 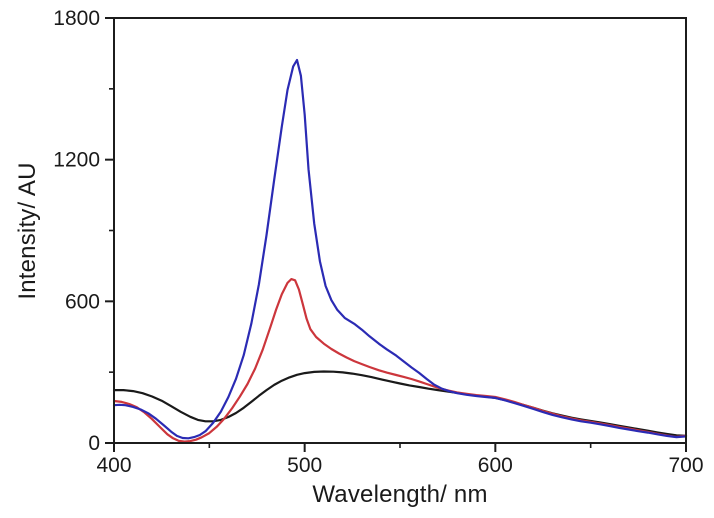 What do you see at coordinates (76, 18) in the screenshot?
I see `y-tick-label: 1800` at bounding box center [76, 18].